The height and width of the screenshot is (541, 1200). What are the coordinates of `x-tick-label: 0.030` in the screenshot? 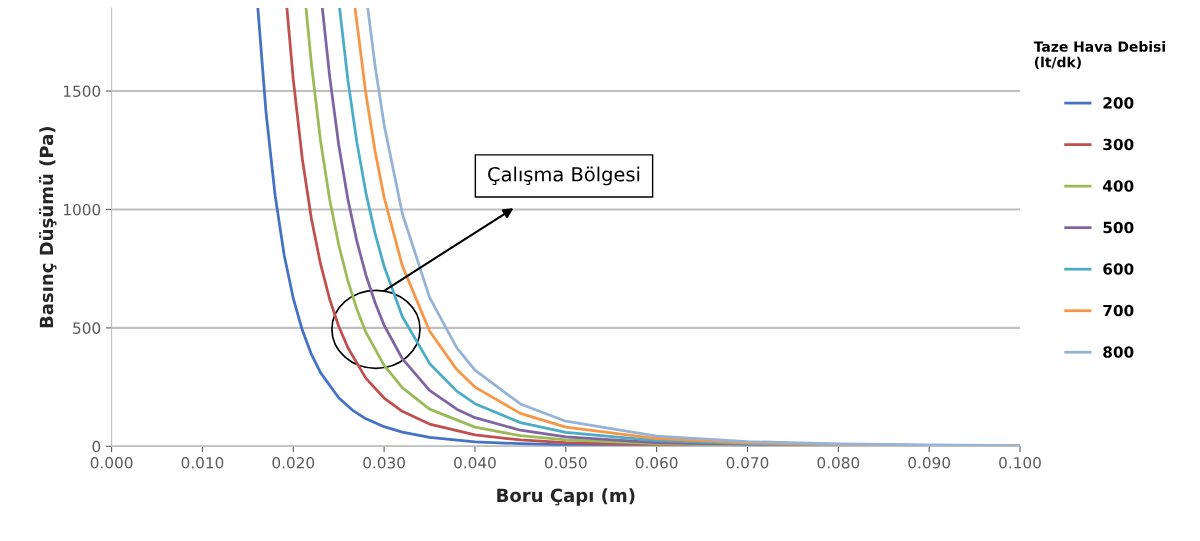 It's located at (384, 463).